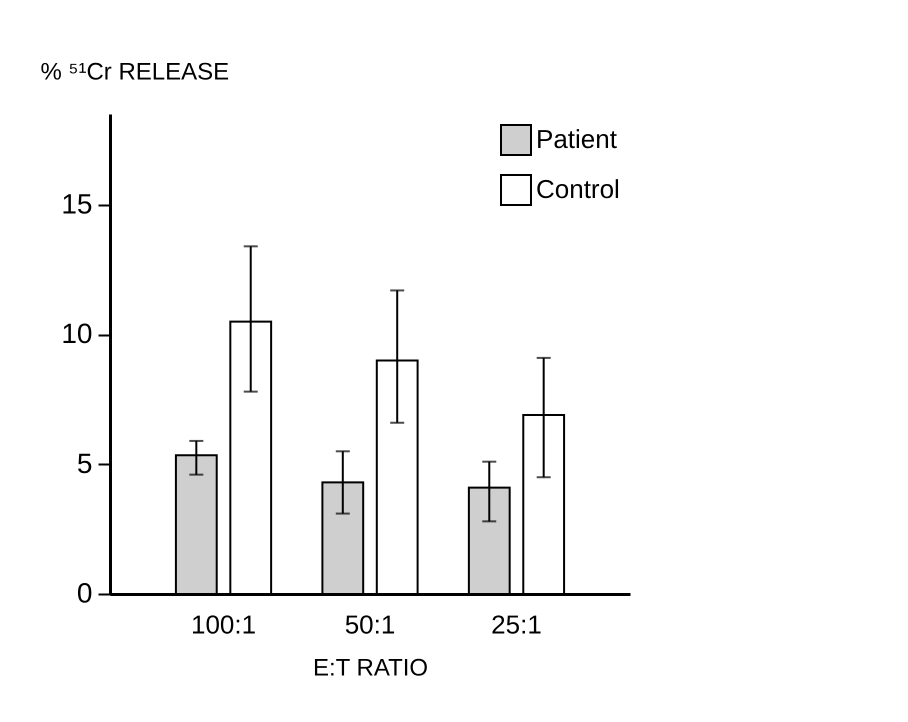  Describe the element at coordinates (578, 189) in the screenshot. I see `legend-label: Control` at that location.